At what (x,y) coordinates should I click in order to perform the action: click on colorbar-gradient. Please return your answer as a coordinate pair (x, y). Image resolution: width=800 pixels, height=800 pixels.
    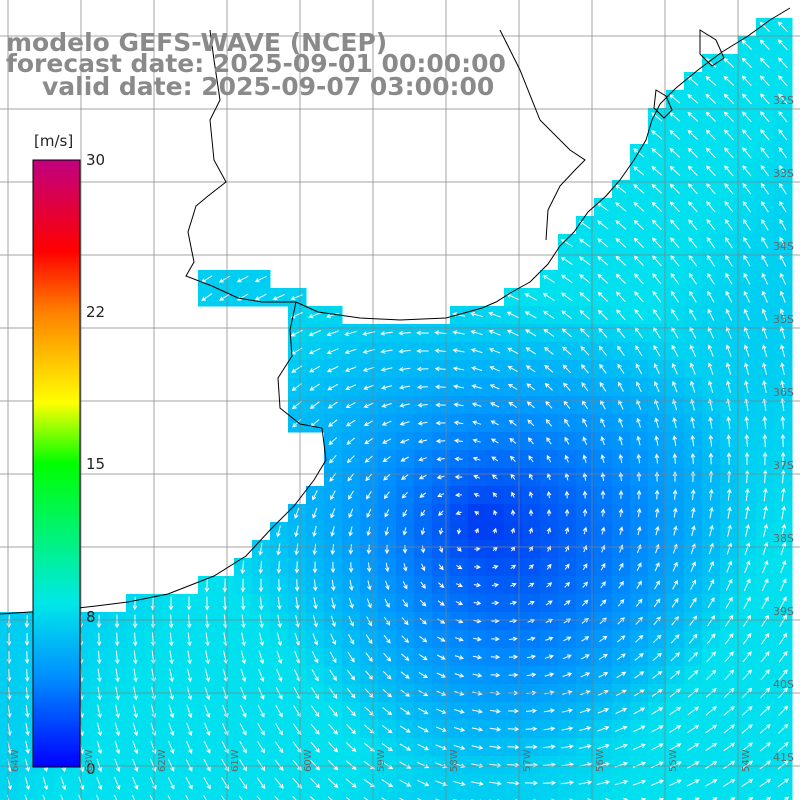
    Looking at the image, I should click on (56, 463).